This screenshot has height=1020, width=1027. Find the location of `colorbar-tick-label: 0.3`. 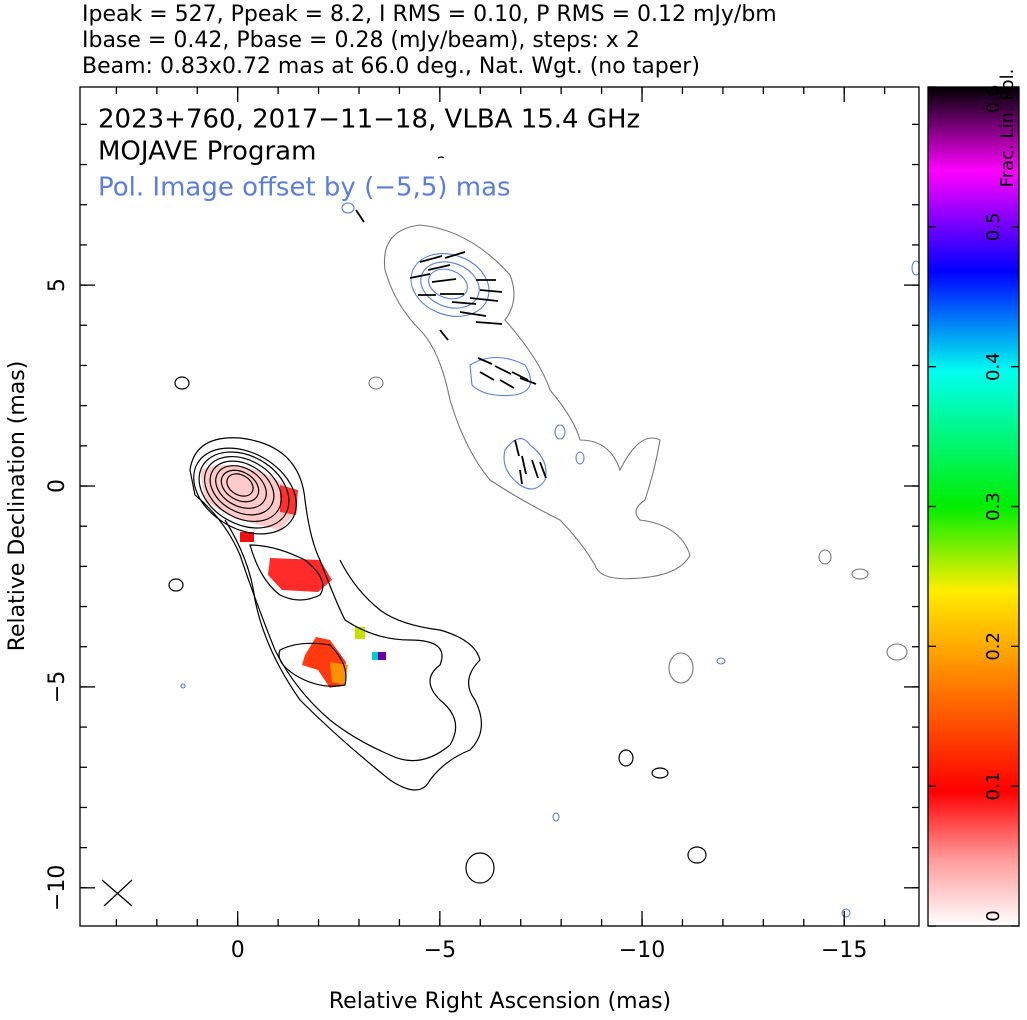

colorbar-tick-label: 0.3 is located at coordinates (993, 506).